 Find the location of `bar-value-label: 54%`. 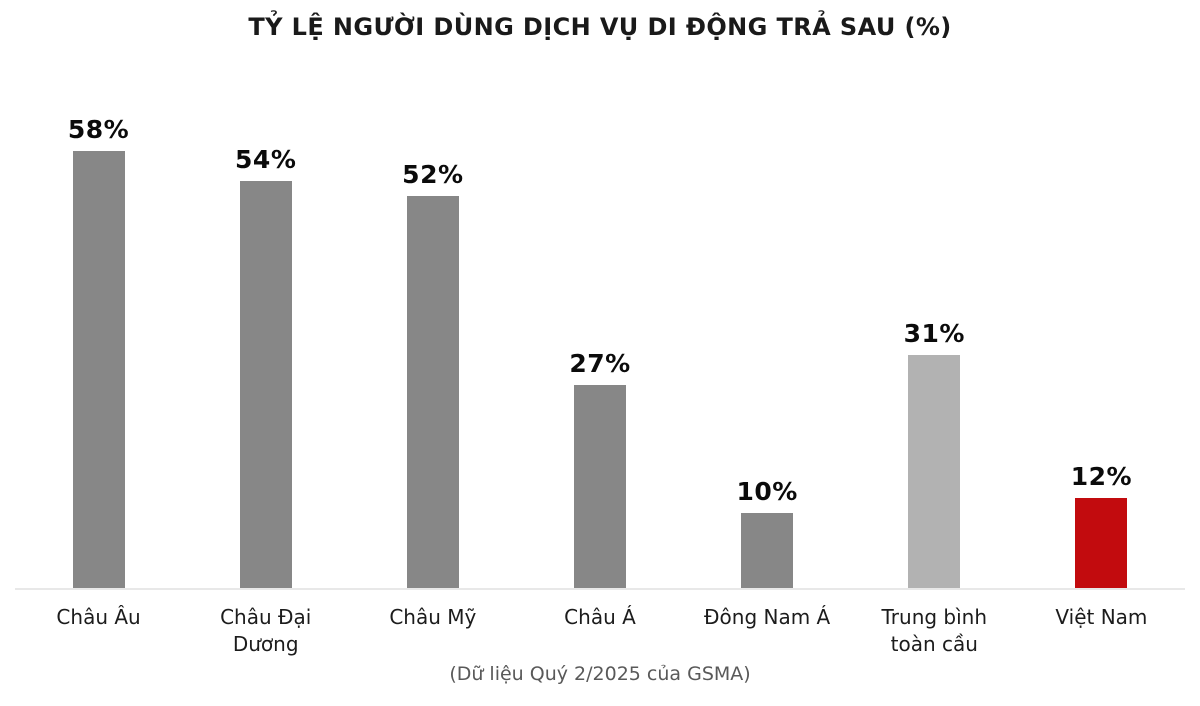

bar-value-label: 54% is located at coordinates (266, 159).